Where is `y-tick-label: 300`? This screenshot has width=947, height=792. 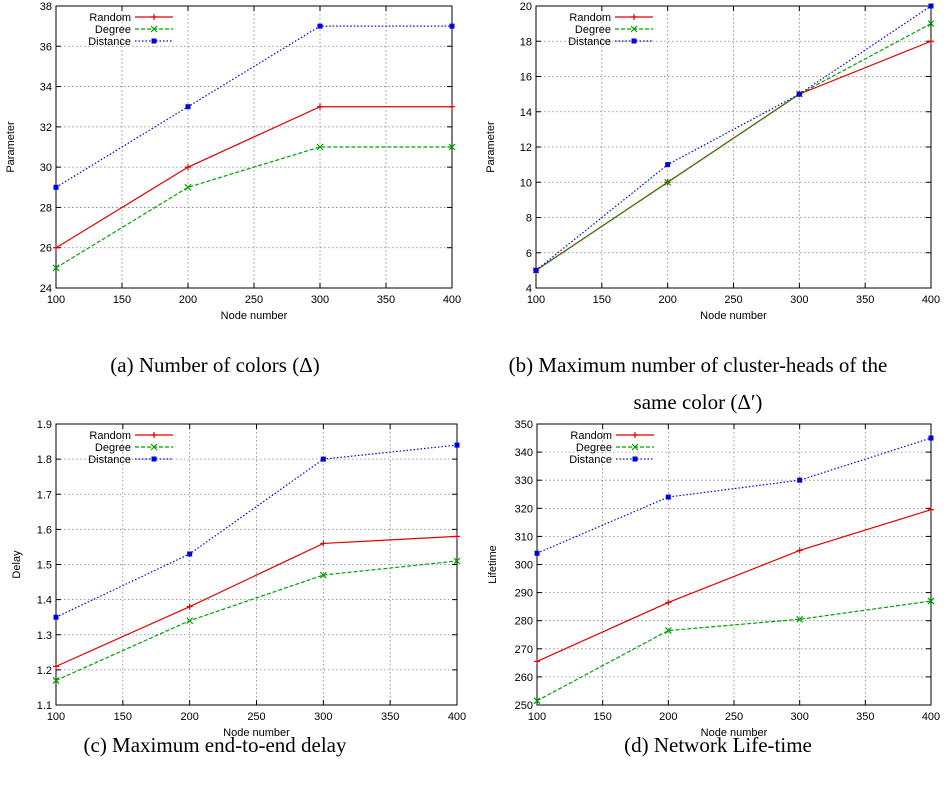
y-tick-label: 300 is located at coordinates (524, 566).